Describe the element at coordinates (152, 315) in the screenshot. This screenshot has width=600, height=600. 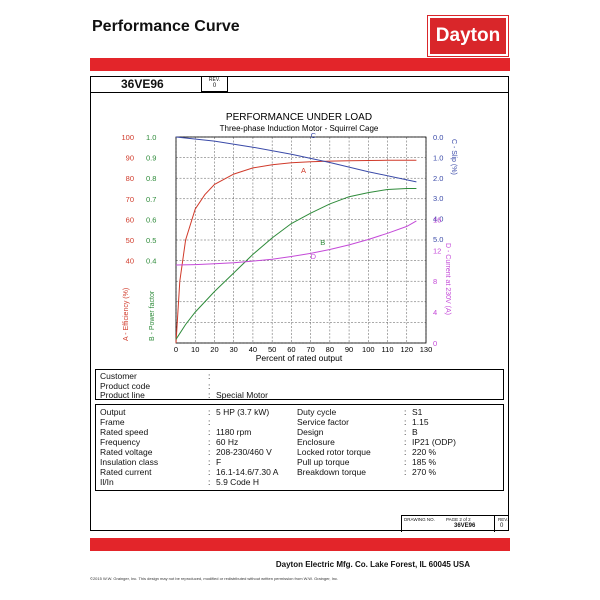
I see `power-factor-axis-label: B - Power factor` at that location.